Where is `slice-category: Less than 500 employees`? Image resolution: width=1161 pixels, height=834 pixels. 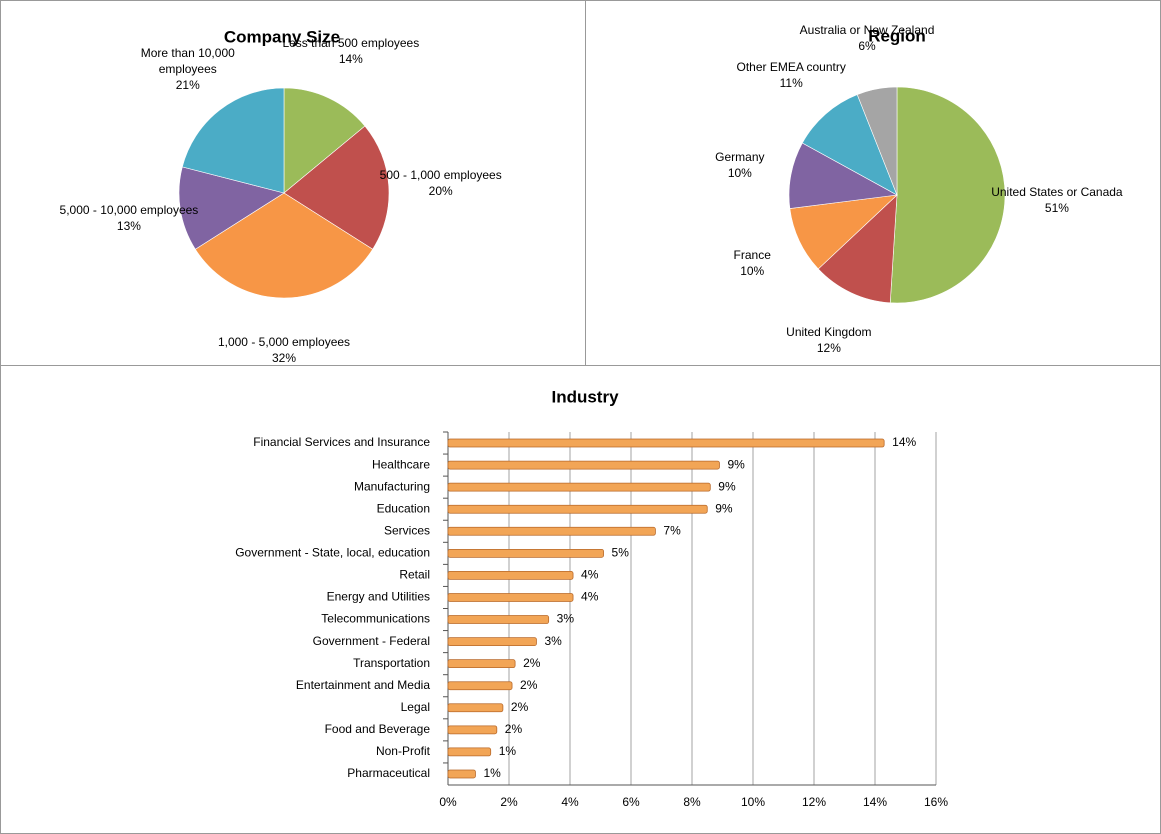
slice-category: Less than 500 employees is located at coordinates (351, 42).